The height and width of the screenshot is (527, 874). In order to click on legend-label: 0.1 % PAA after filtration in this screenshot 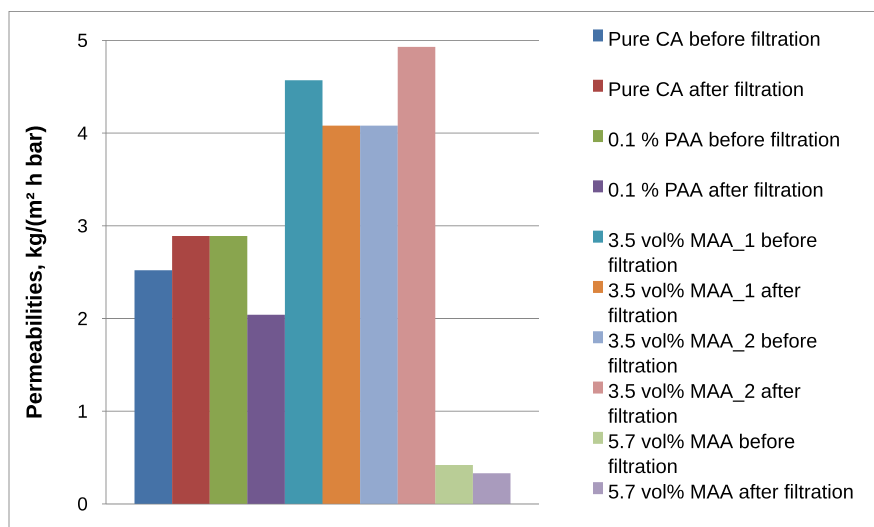, I will do `click(715, 189)`.